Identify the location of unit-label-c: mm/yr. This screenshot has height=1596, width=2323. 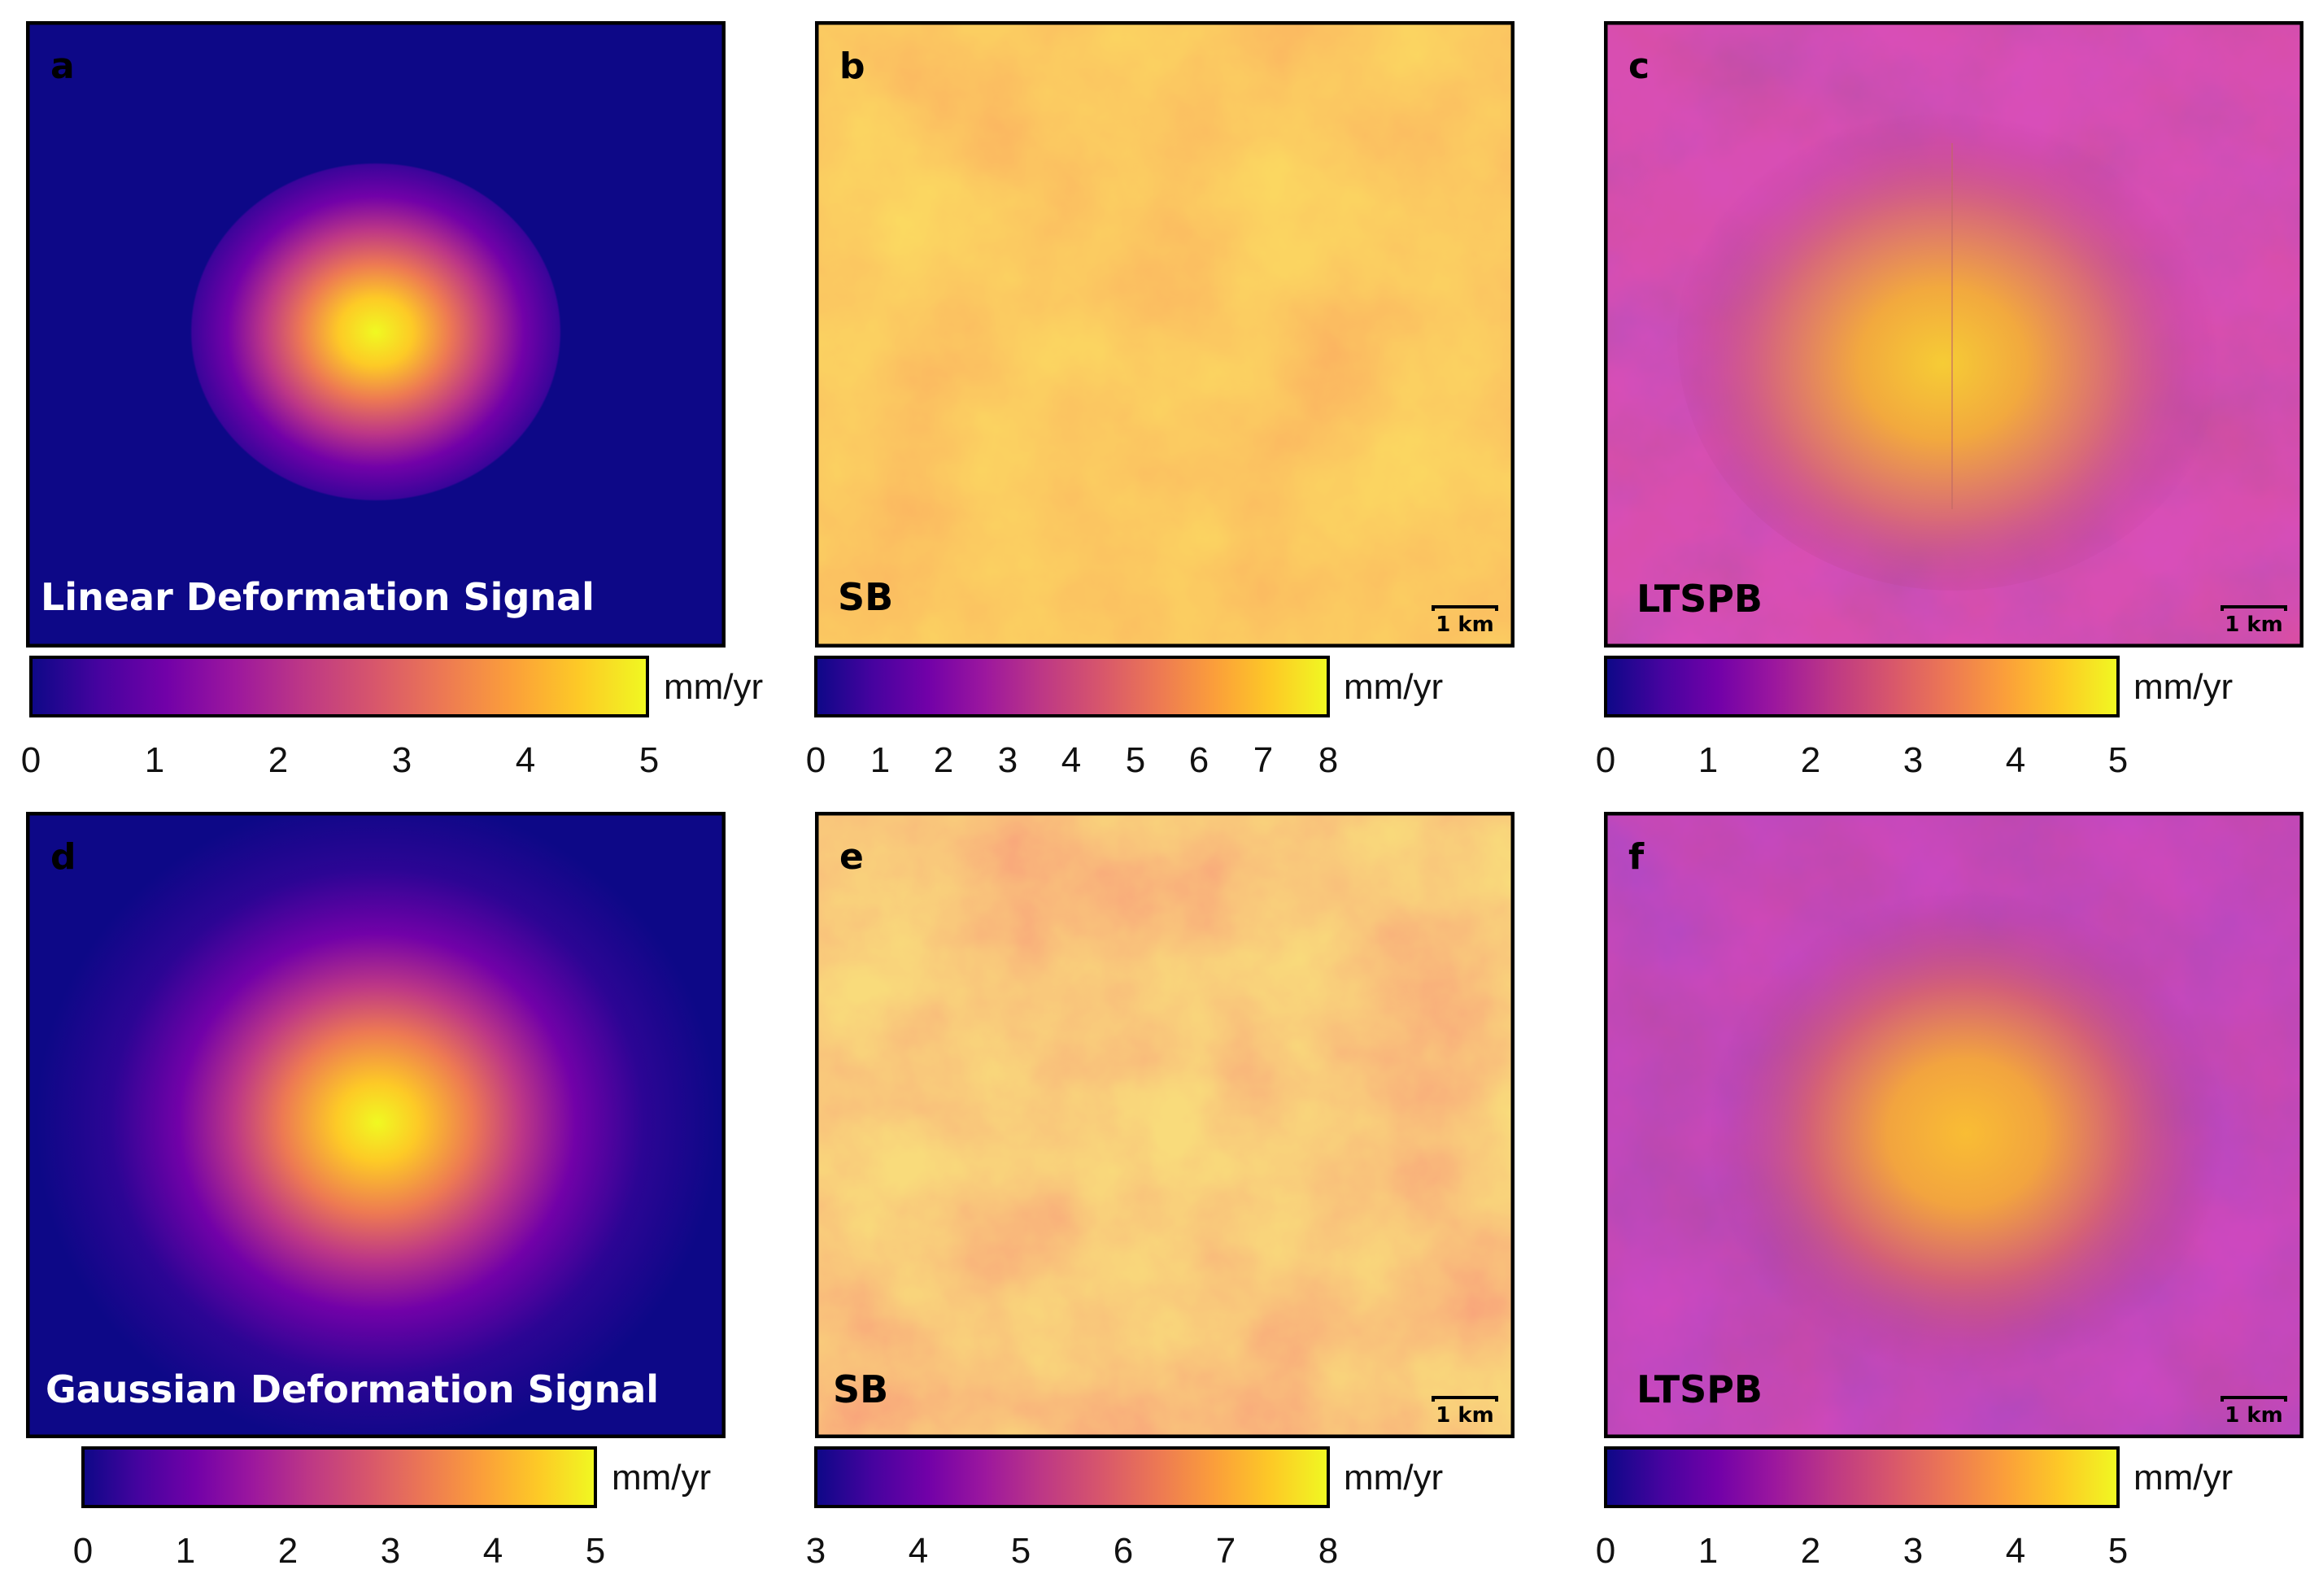
(2183, 687).